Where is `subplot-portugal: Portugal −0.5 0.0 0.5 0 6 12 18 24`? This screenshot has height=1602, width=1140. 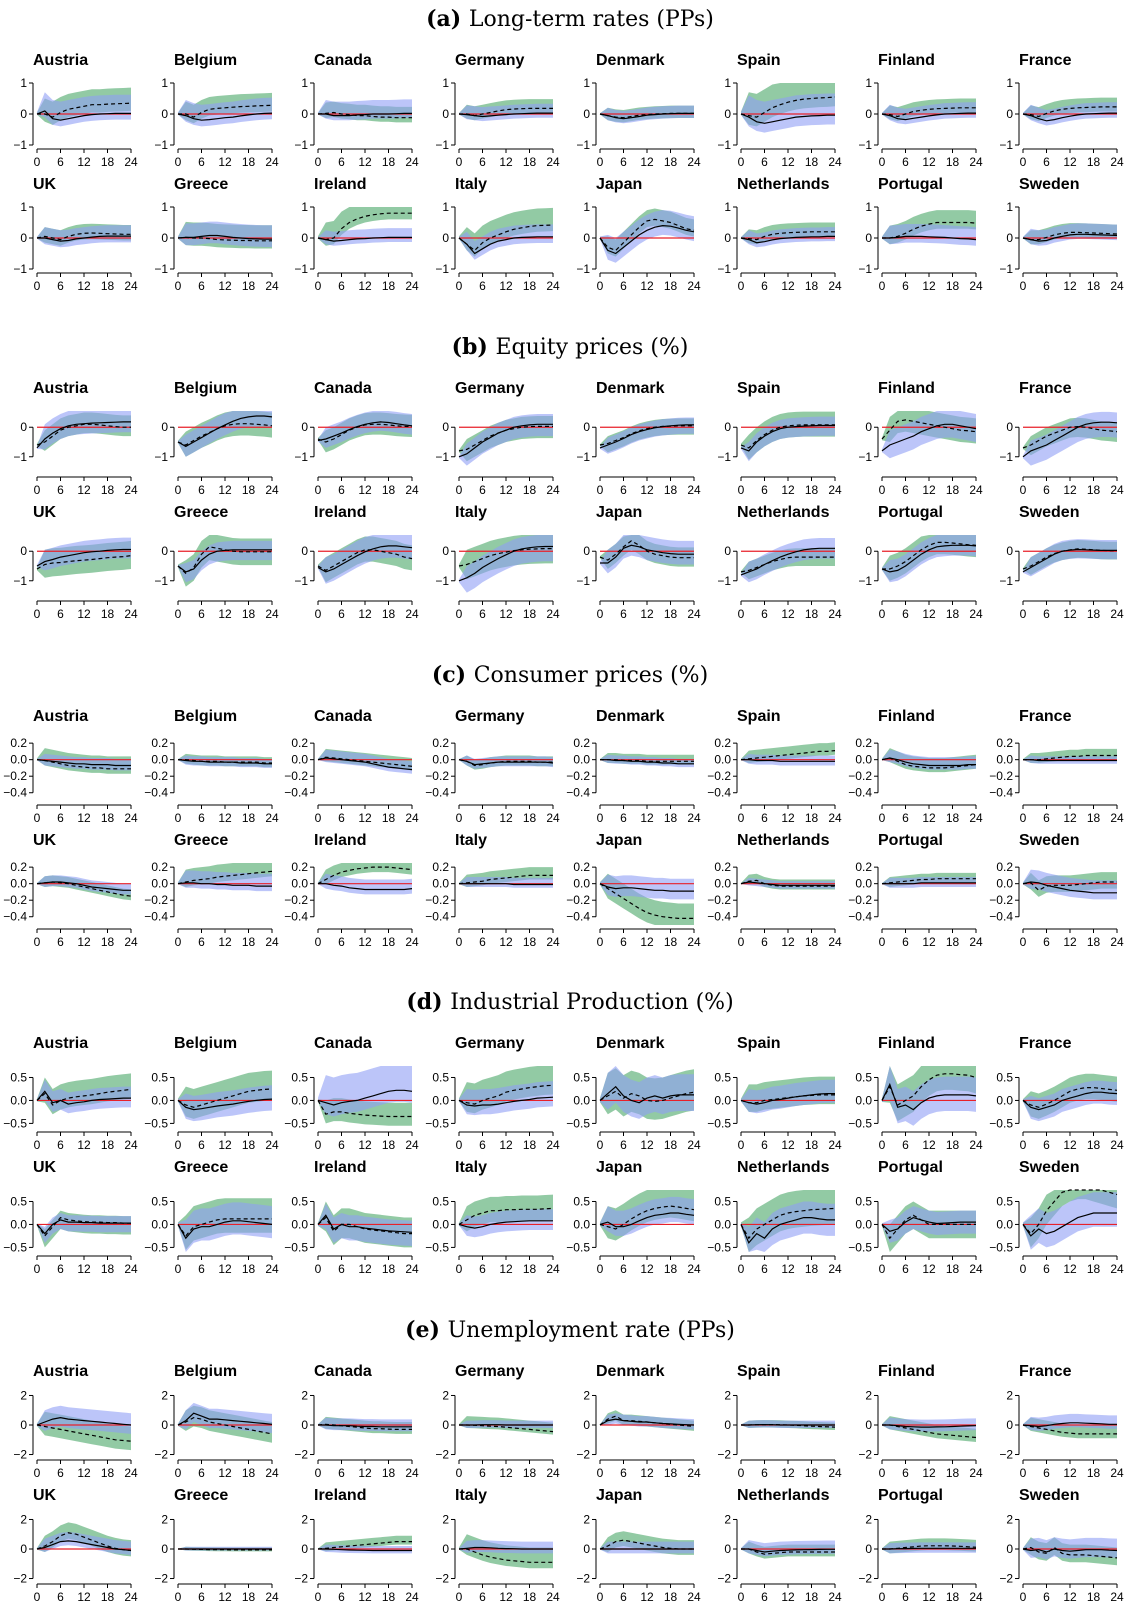 subplot-portugal: Portugal −0.5 0.0 0.5 0 6 12 18 24 is located at coordinates (915, 1217).